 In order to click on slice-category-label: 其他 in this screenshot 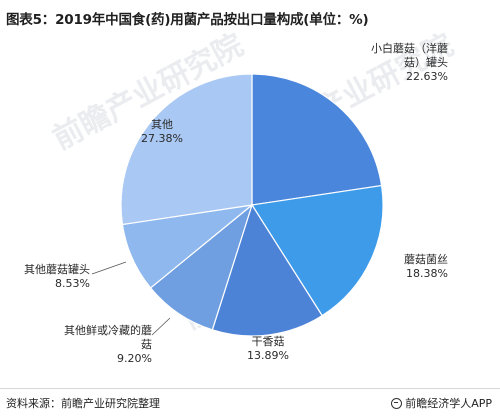, I will do `click(162, 124)`.